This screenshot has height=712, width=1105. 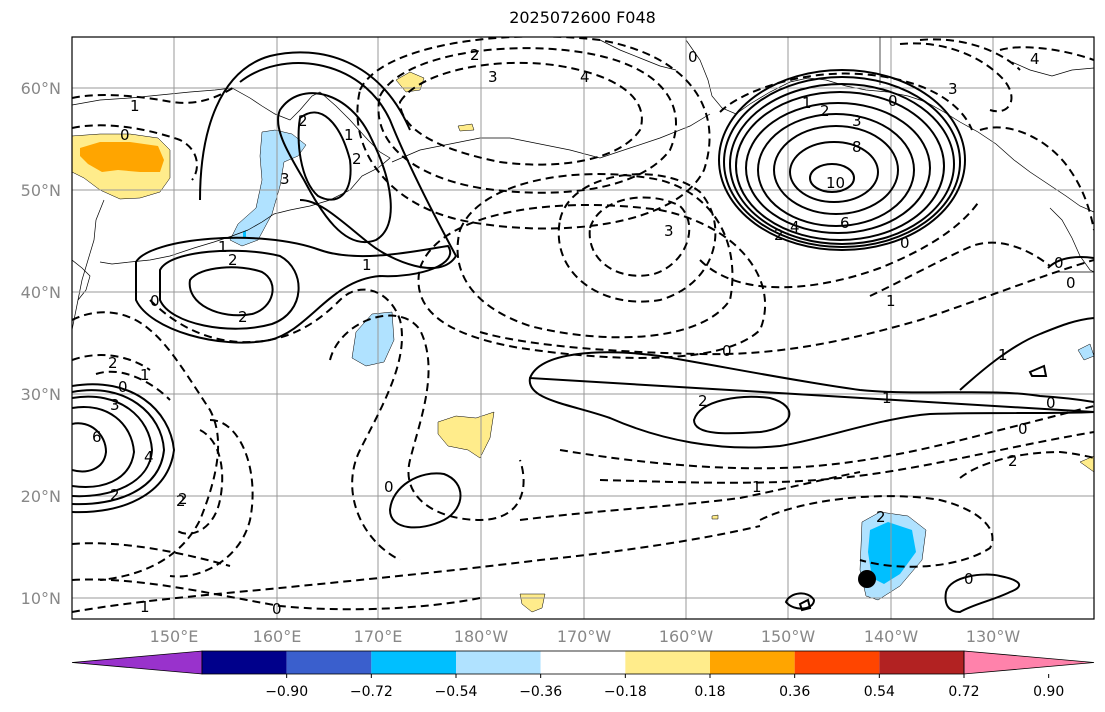 What do you see at coordinates (715, 517) in the screenshot?
I see `shade-yellow-dot` at bounding box center [715, 517].